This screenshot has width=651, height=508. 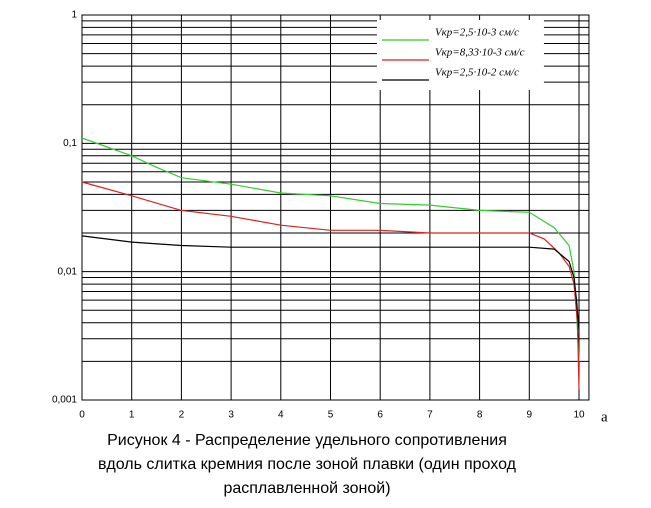 I want to click on x-tick-label: 2, so click(x=182, y=415).